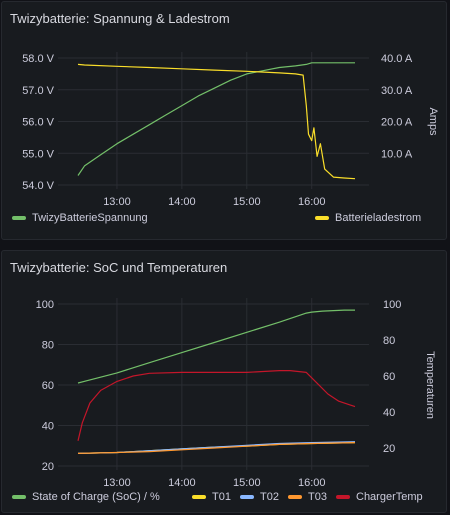  Describe the element at coordinates (45, 305) in the screenshot. I see `y-left-tick-label: 100` at that location.